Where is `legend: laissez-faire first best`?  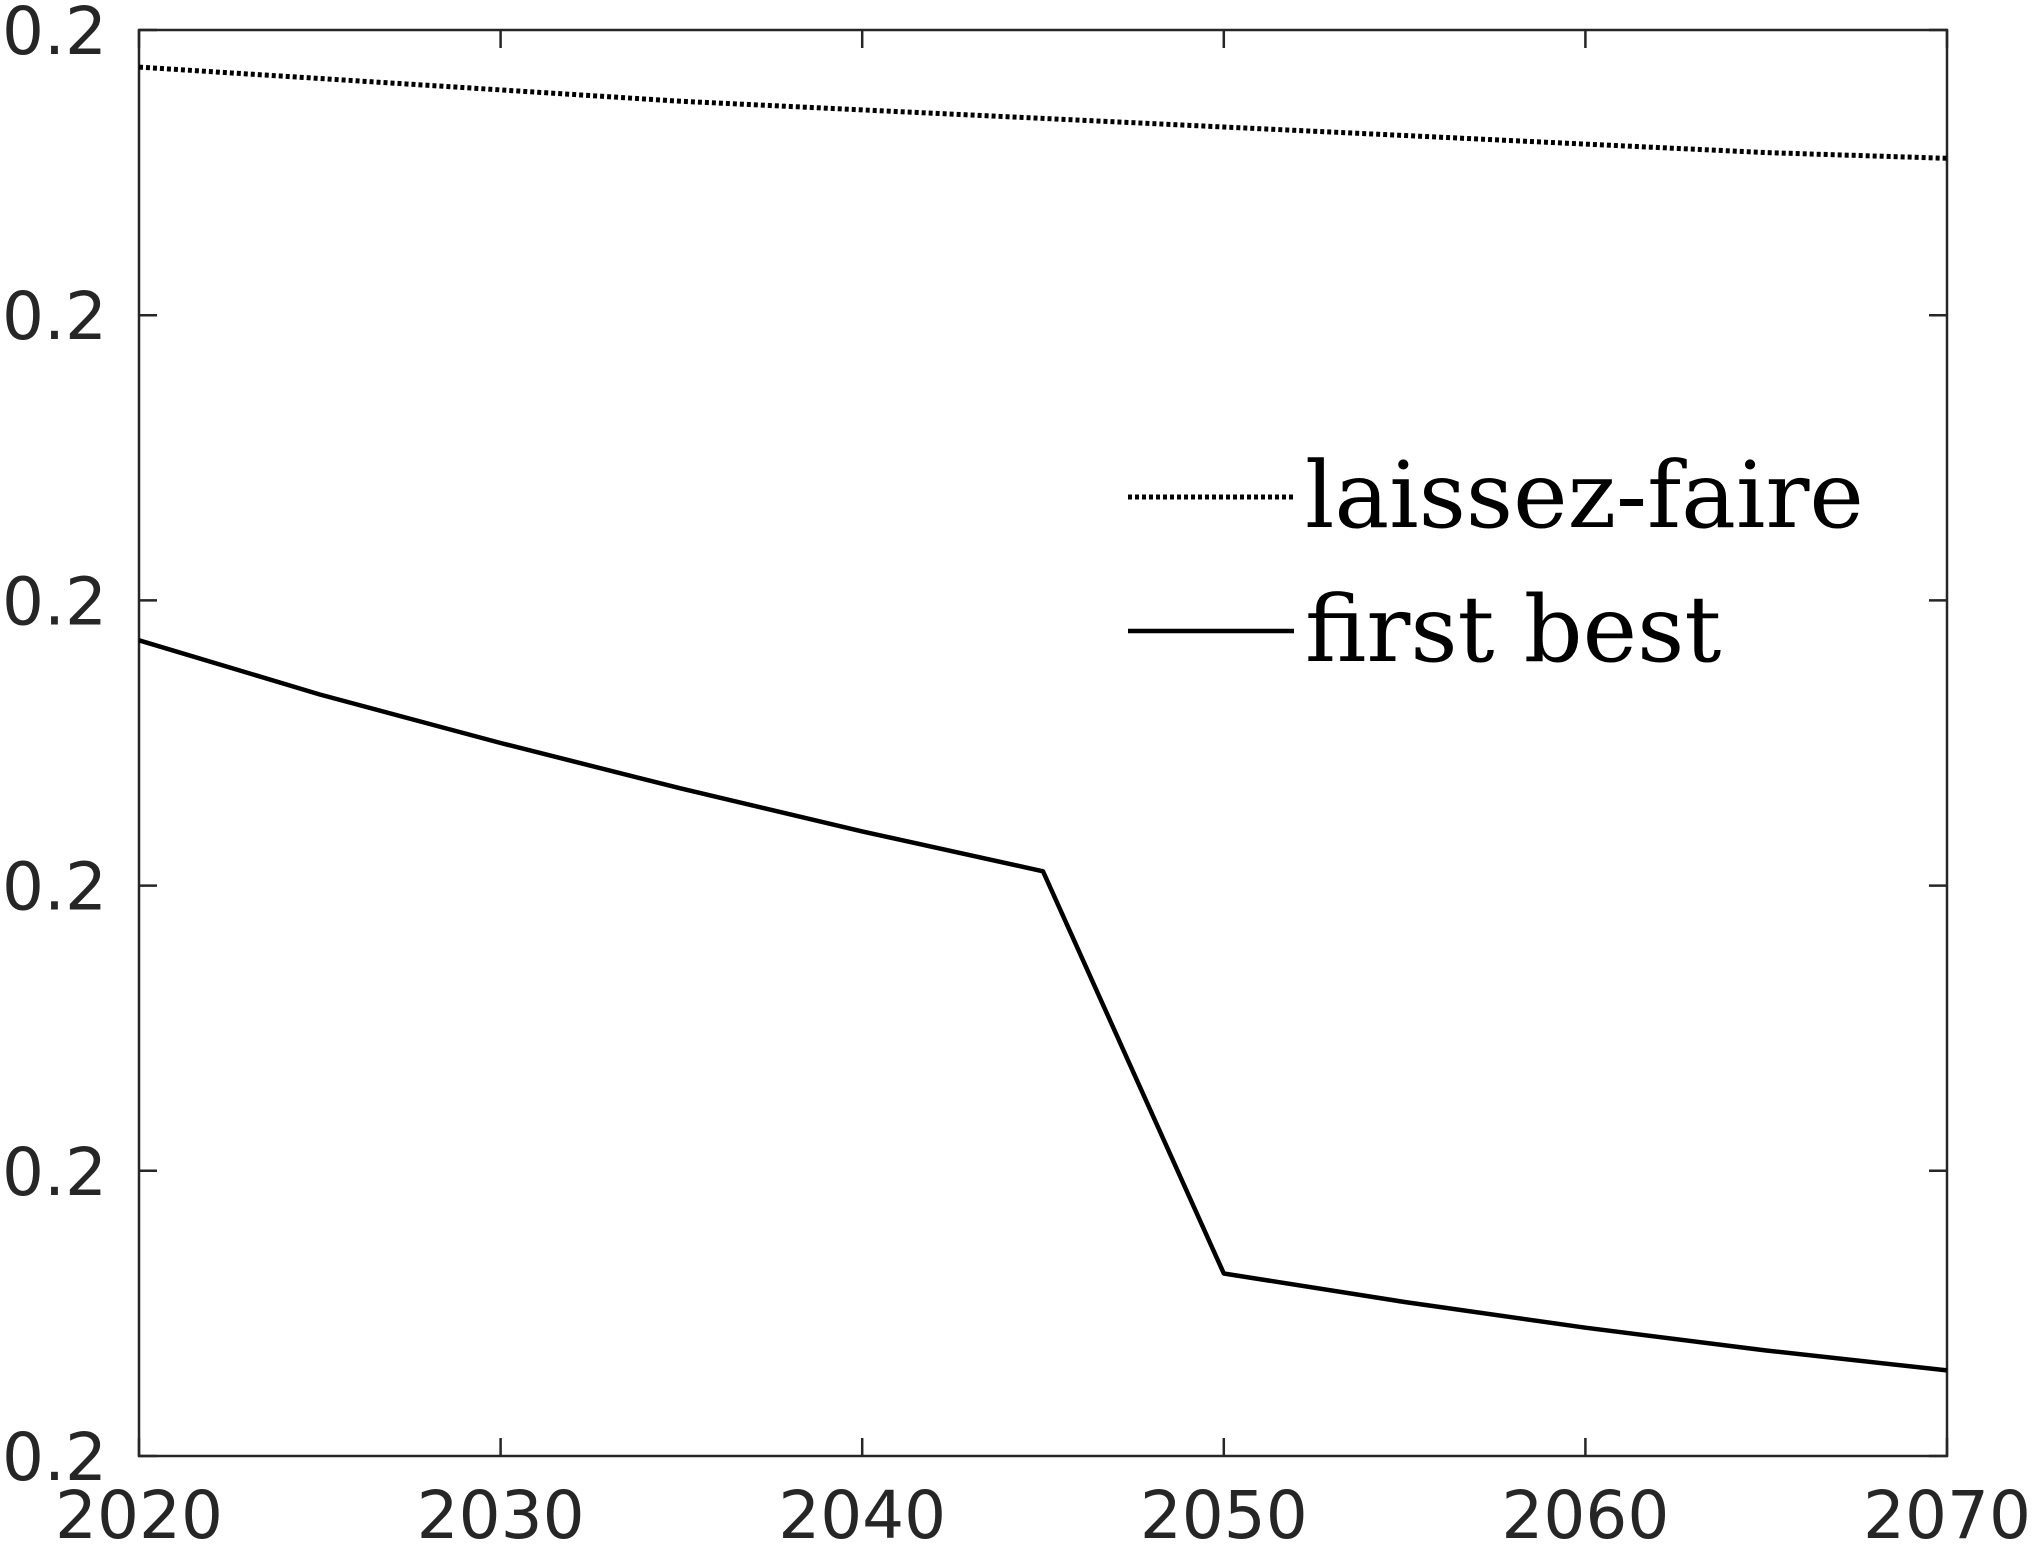 legend: laissez-faire first best is located at coordinates (1496, 562).